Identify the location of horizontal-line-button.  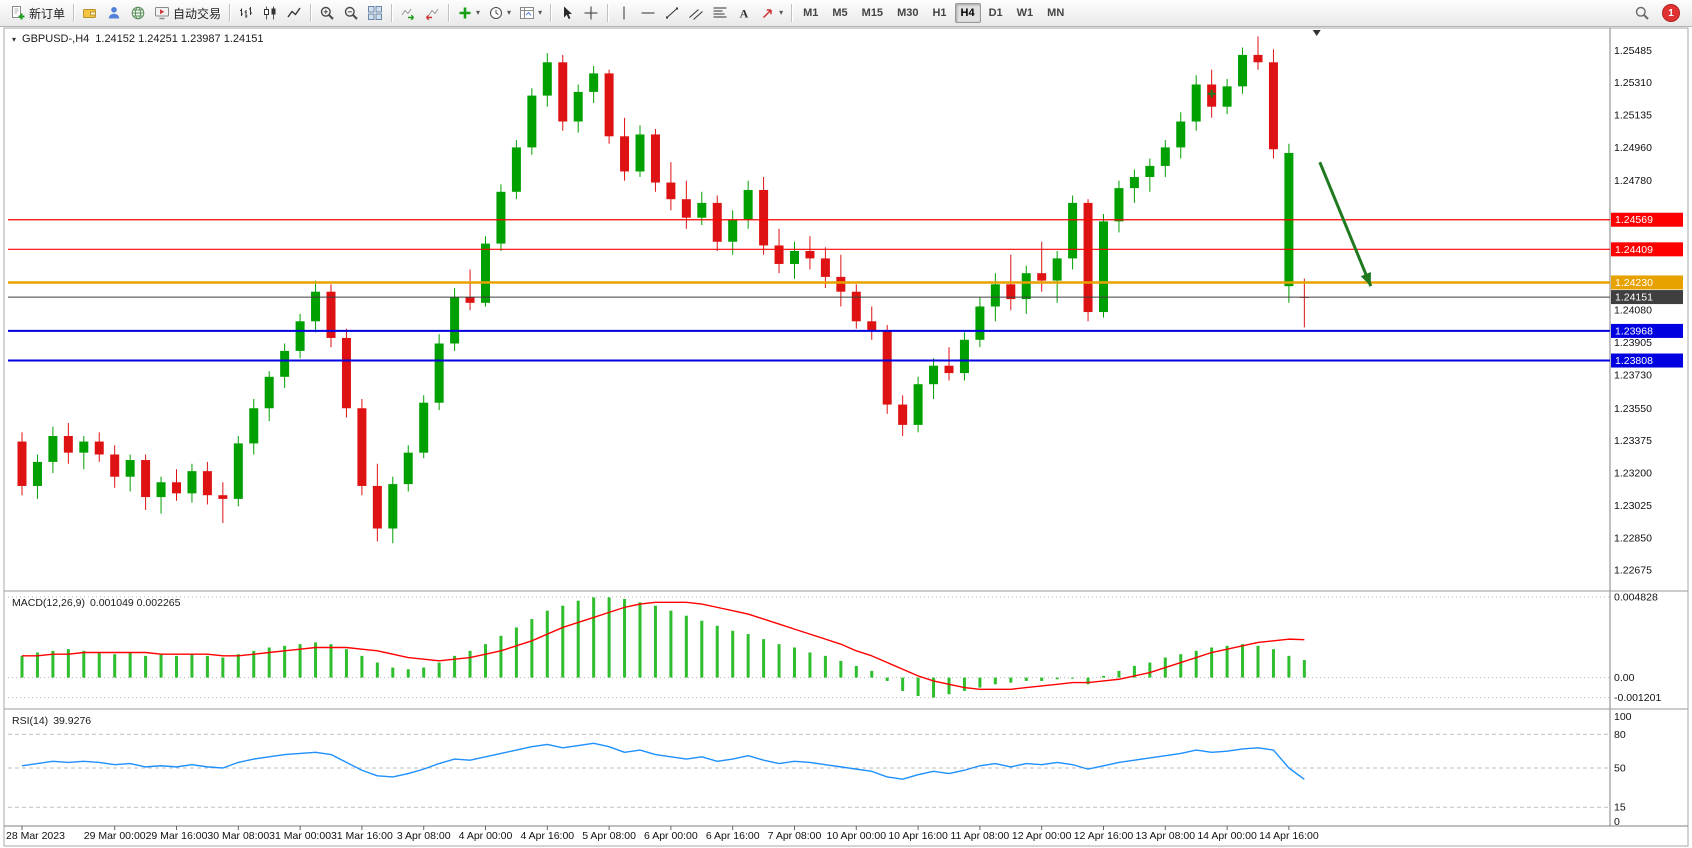
(648, 13).